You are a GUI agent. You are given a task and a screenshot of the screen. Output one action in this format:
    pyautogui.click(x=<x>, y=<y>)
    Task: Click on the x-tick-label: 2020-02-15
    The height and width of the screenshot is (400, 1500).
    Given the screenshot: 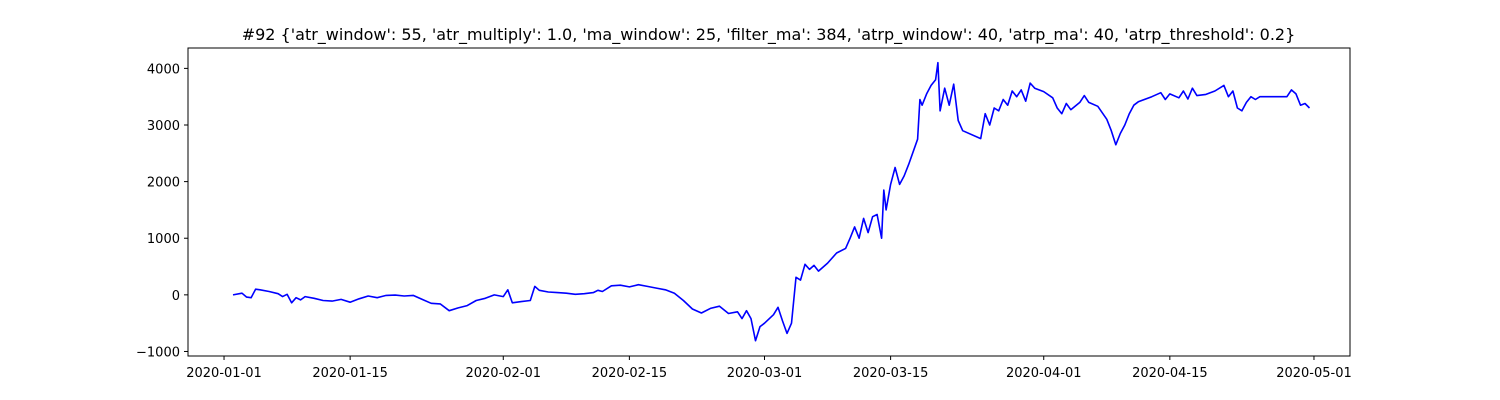 What is the action you would take?
    pyautogui.click(x=630, y=373)
    